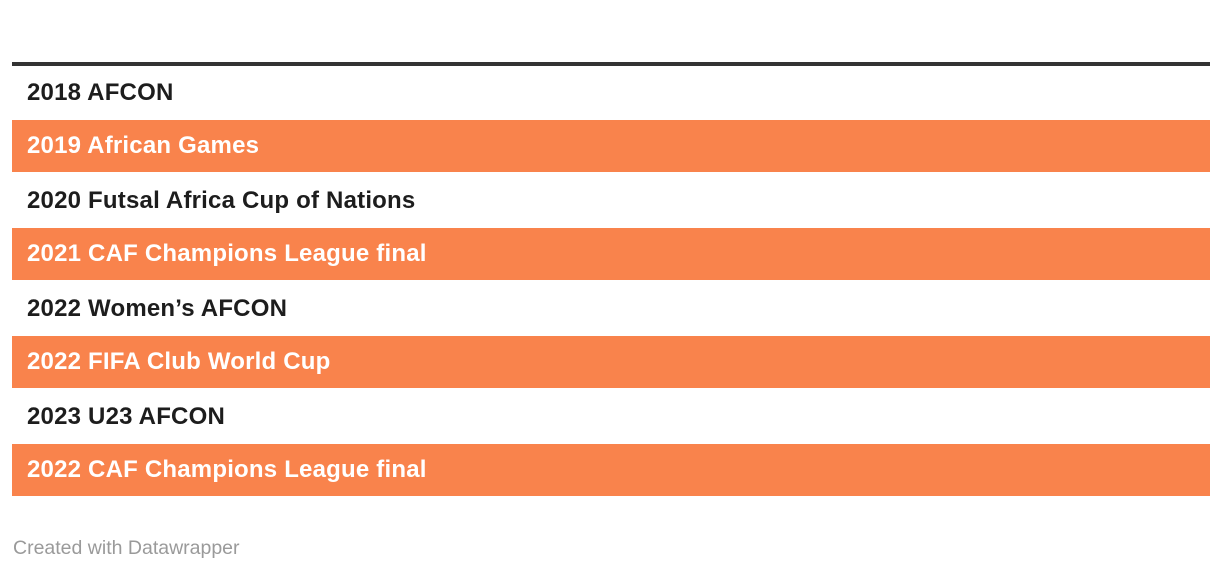  Describe the element at coordinates (611, 201) in the screenshot. I see `chart-row: 2020 Futsal Africa Cup of Nations` at that location.